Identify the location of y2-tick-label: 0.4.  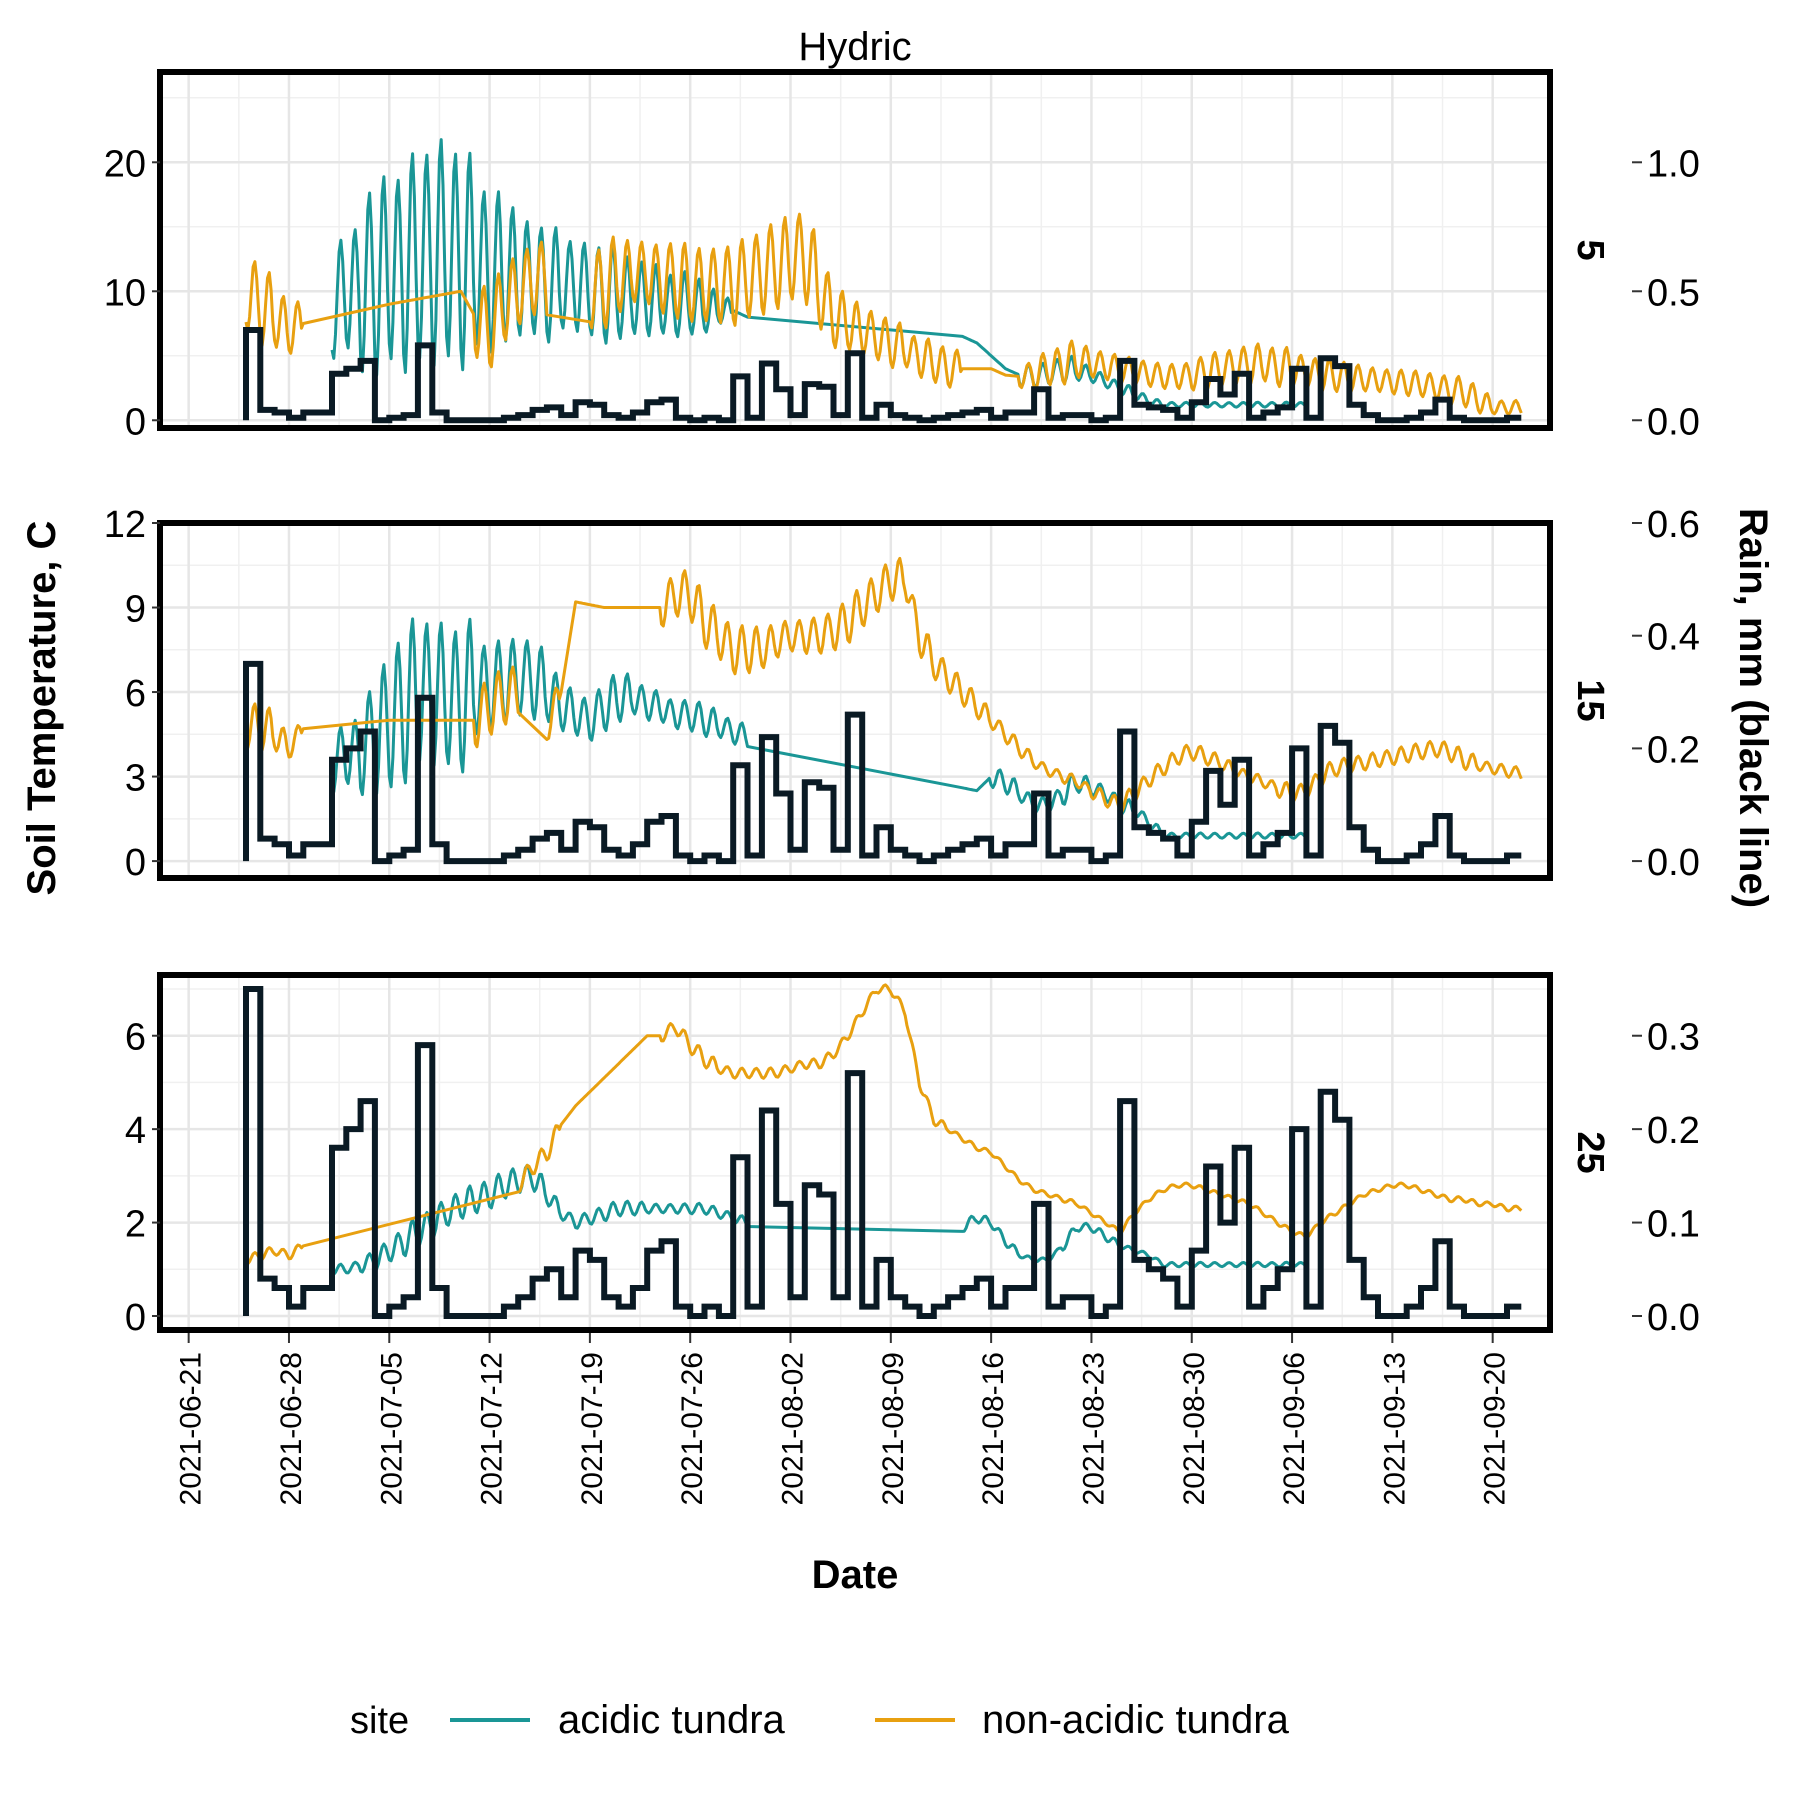
(1673, 638).